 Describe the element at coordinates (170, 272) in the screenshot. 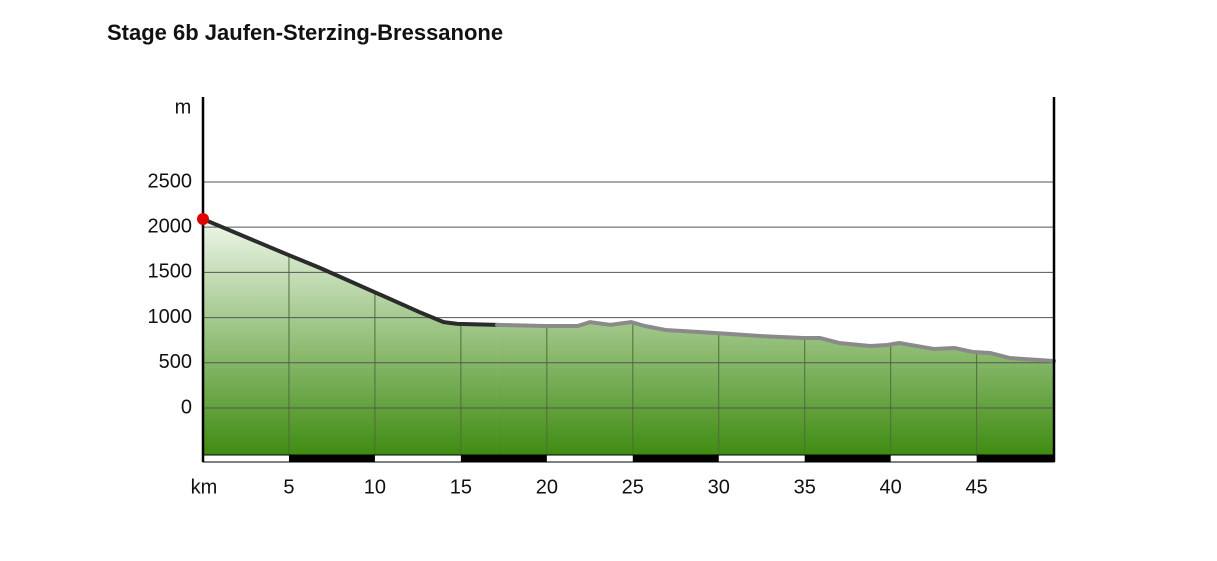

I see `y-tick-label: 1500` at that location.